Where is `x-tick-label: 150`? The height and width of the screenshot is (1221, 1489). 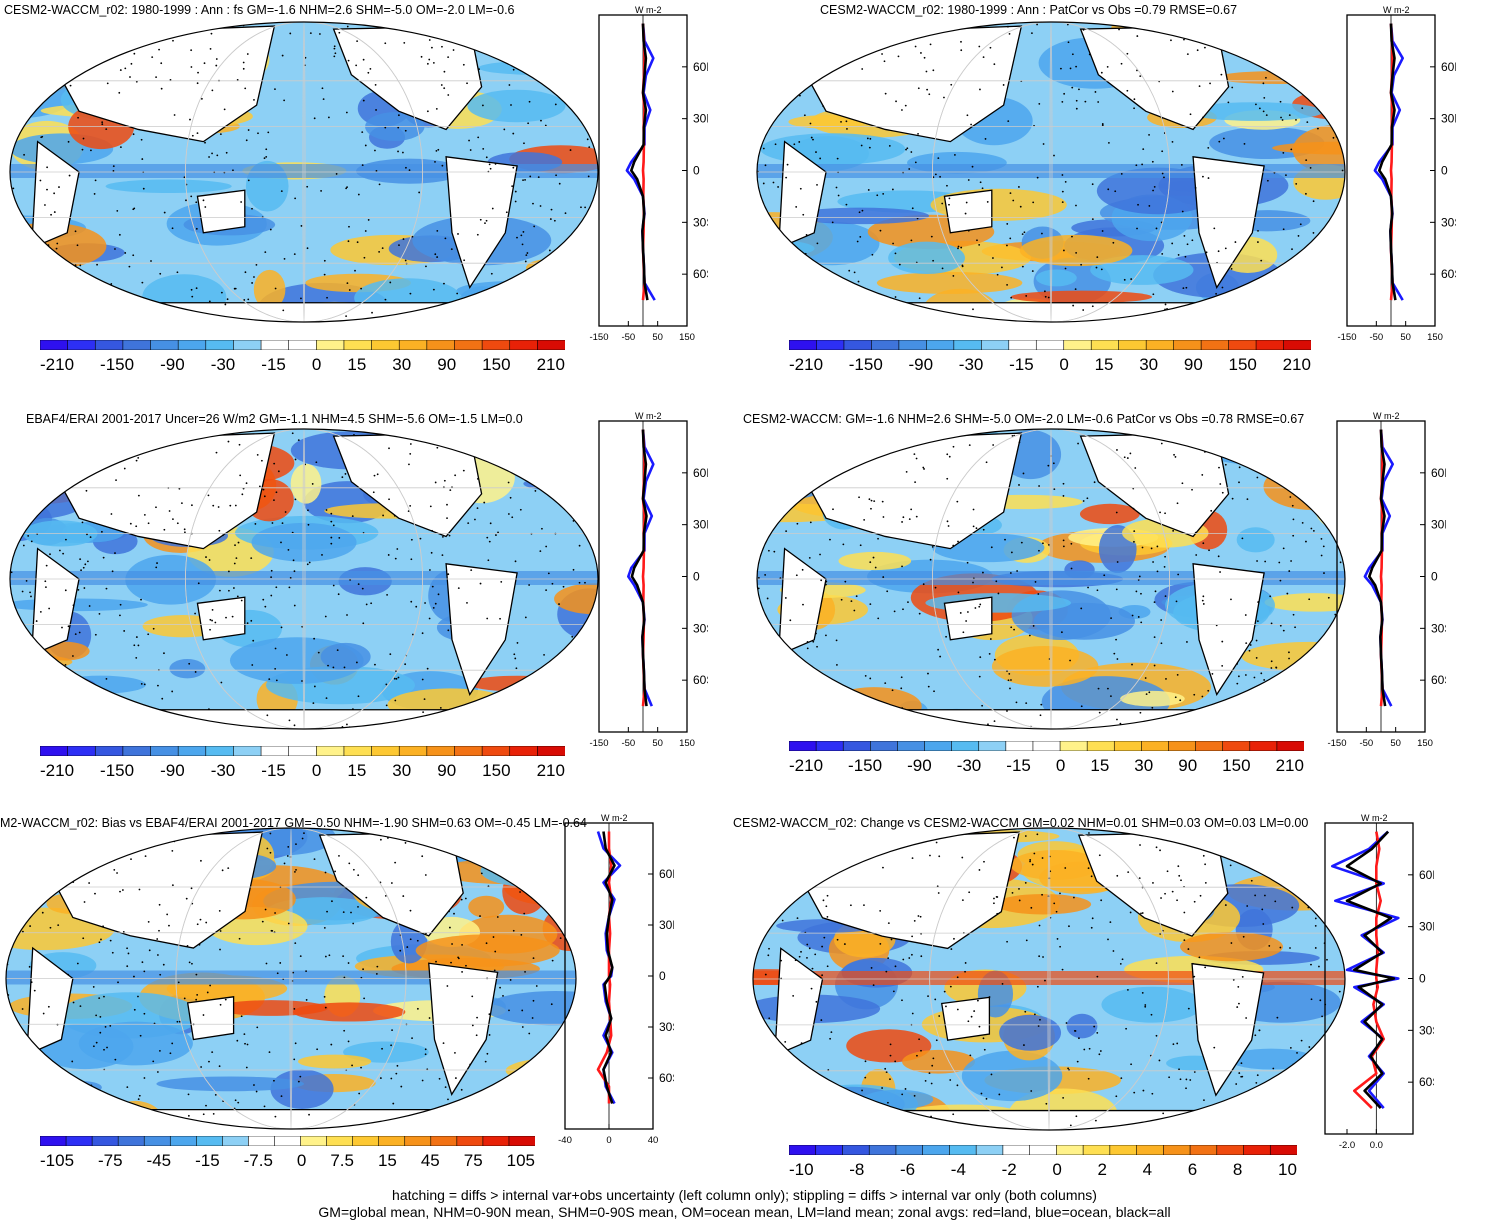
x-tick-label: 150 is located at coordinates (687, 337).